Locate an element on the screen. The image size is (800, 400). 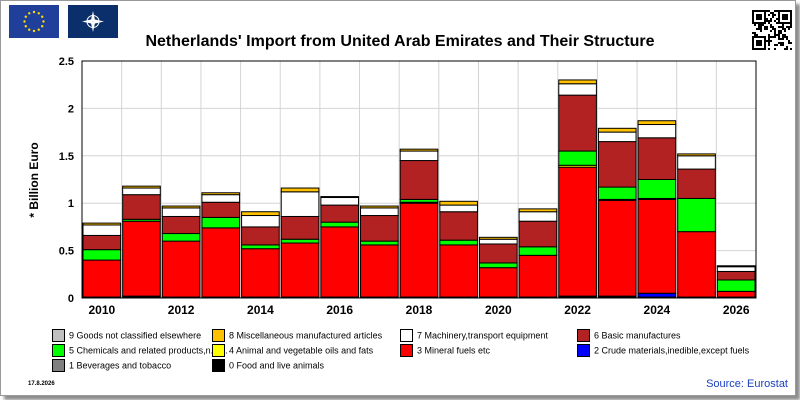
legend-item: 0 Food and live animals is located at coordinates (268, 365).